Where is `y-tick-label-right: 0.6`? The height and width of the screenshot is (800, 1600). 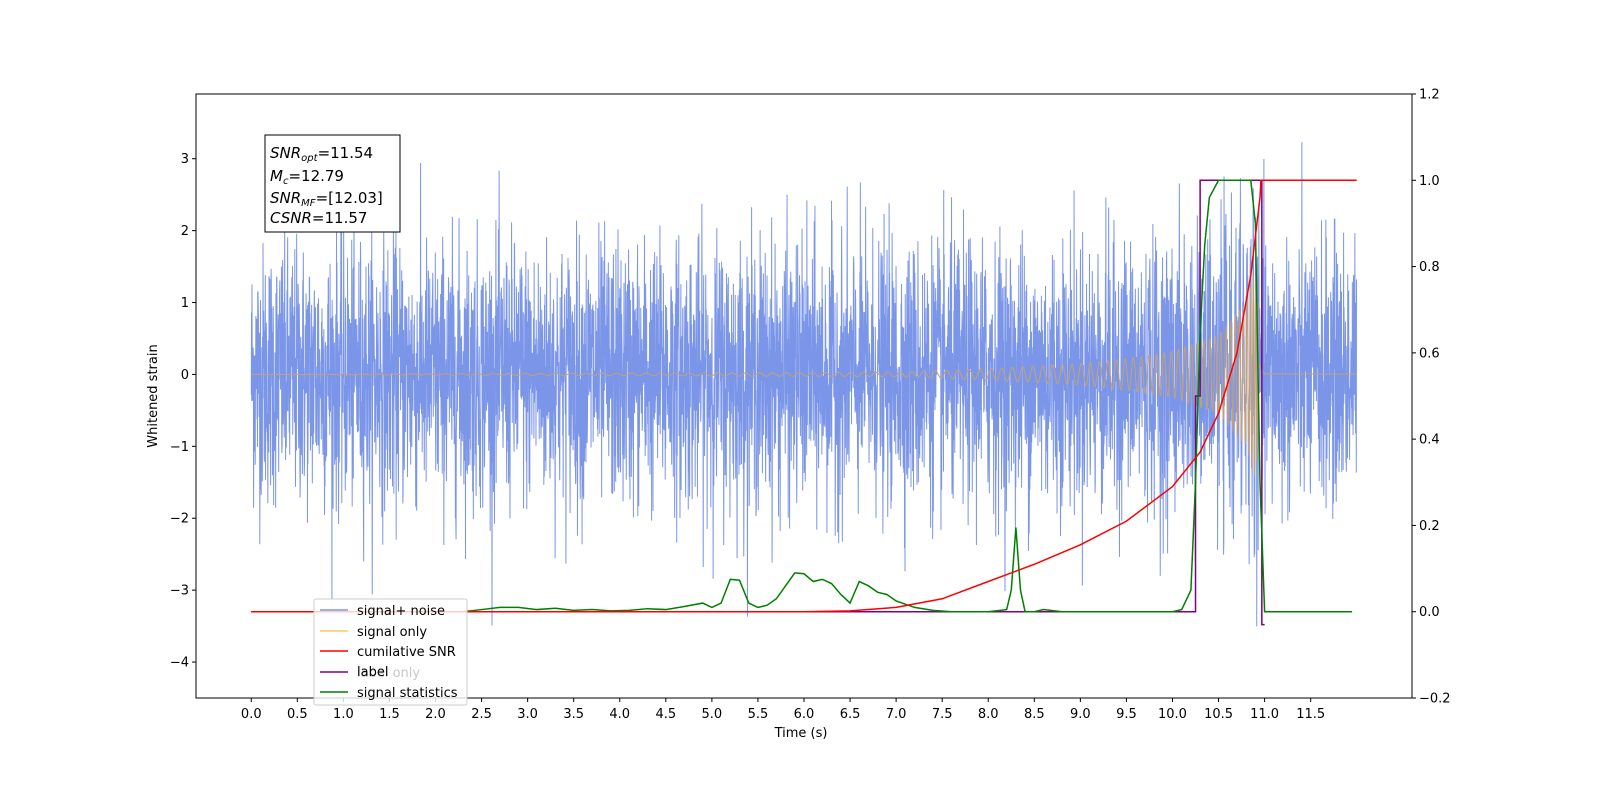
y-tick-label-right: 0.6 is located at coordinates (1429, 353).